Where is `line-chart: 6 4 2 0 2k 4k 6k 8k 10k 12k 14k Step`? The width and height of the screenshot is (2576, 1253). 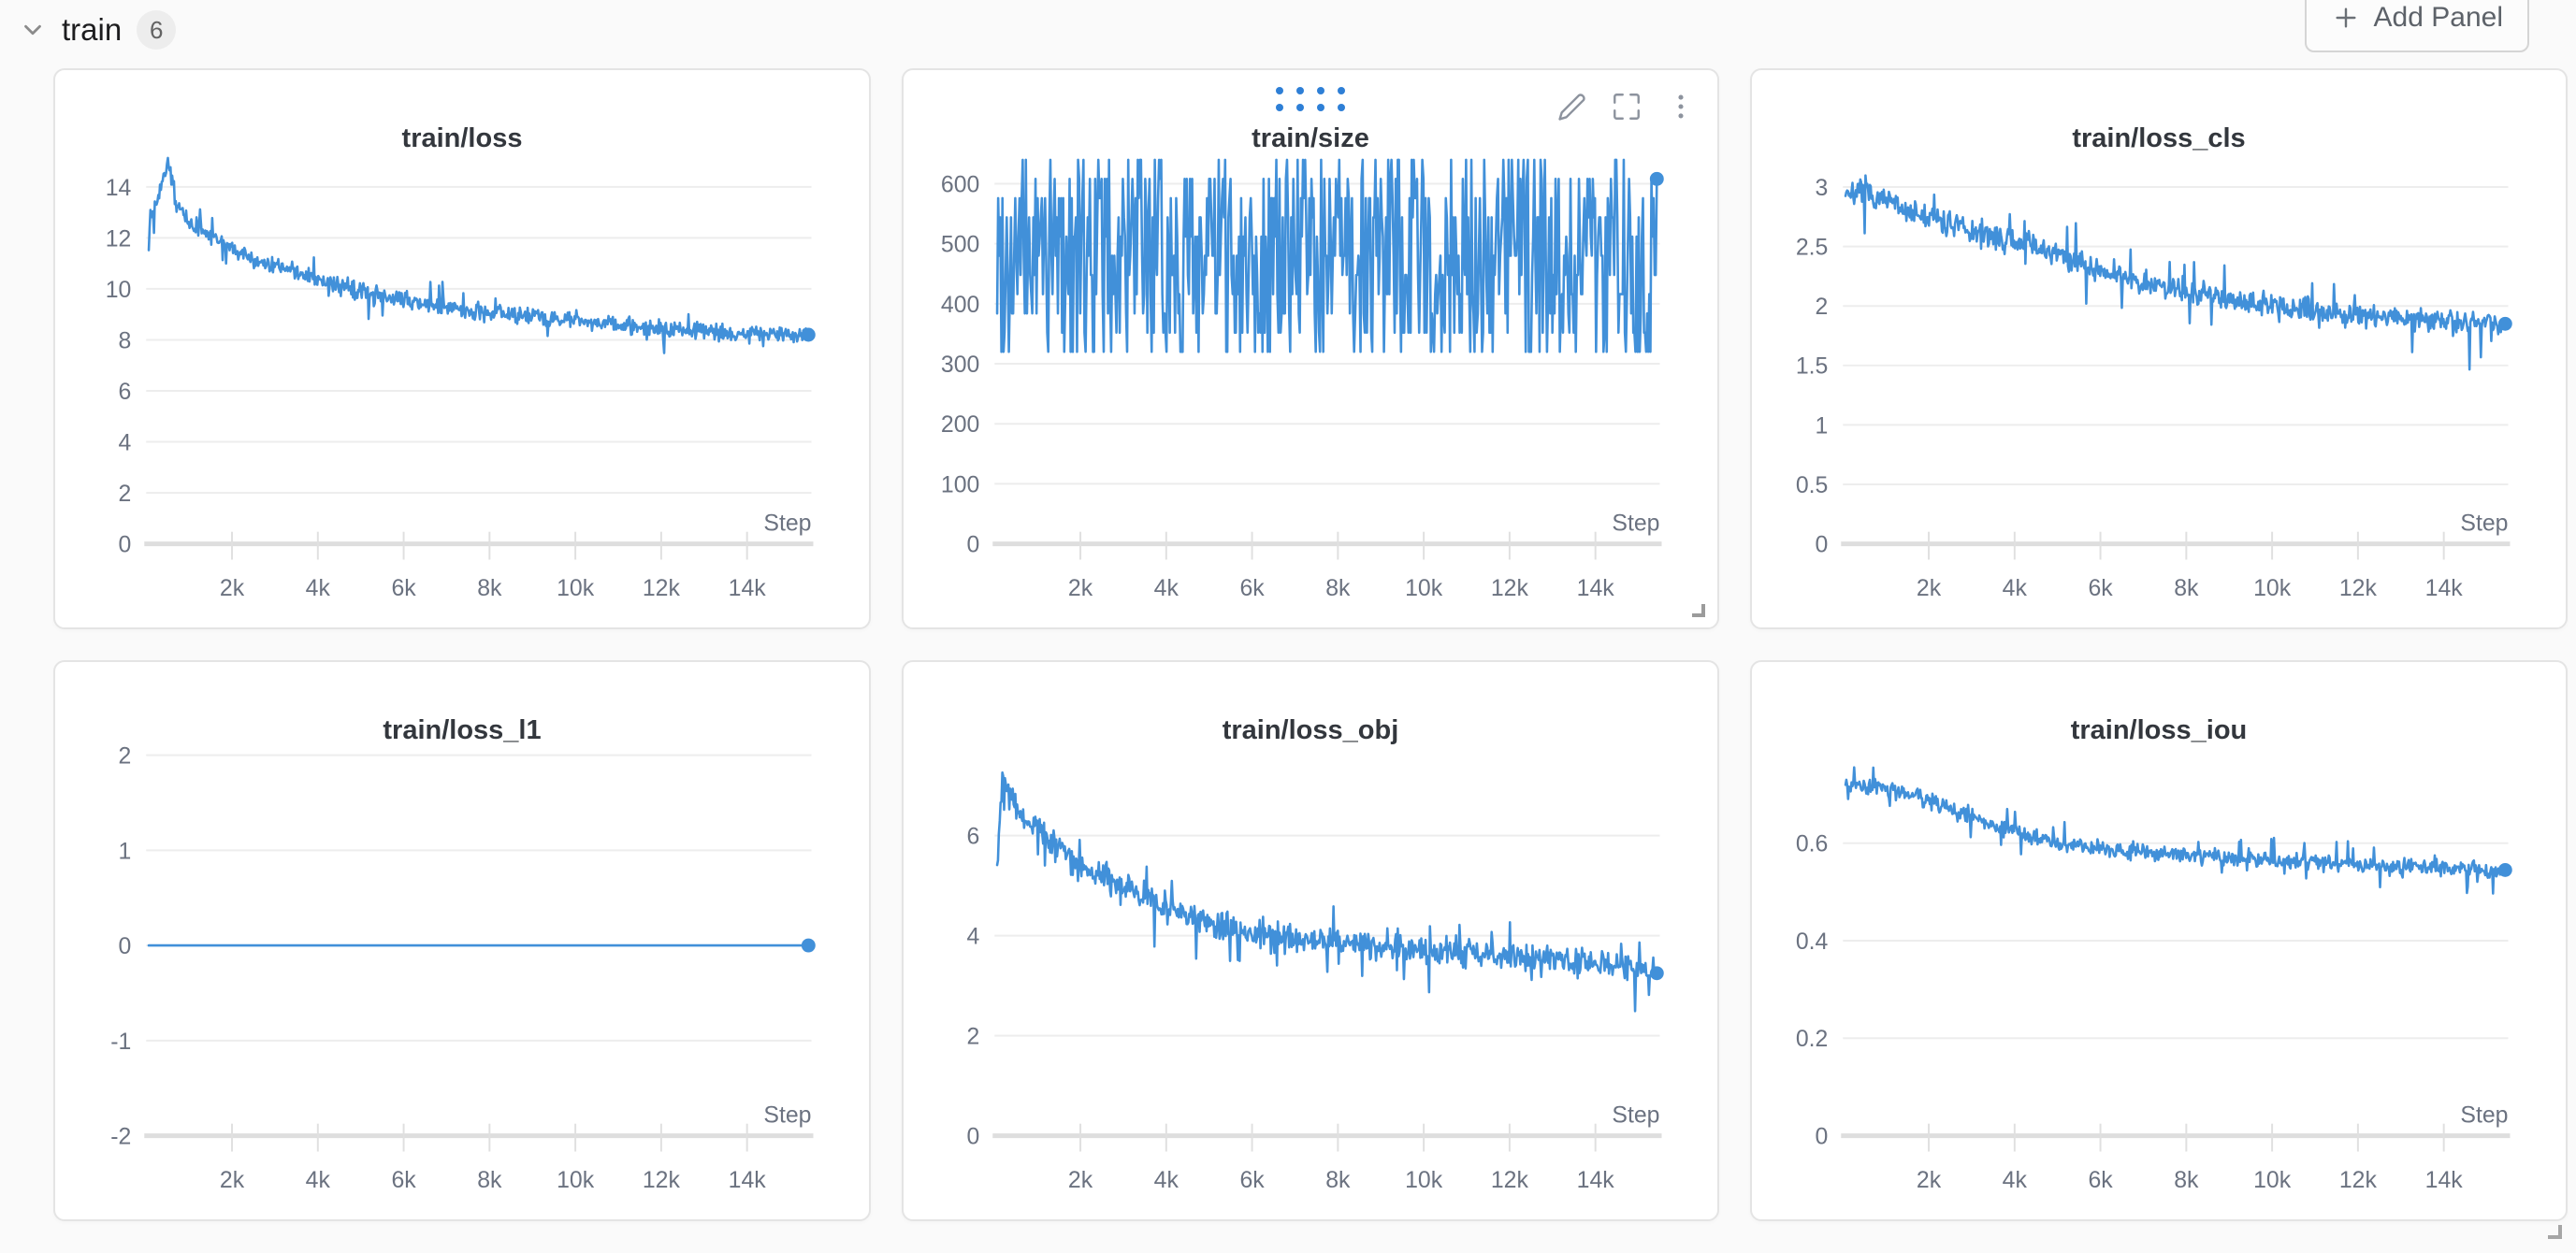
line-chart: 6 4 2 0 2k 4k 6k 8k 10k 12k 14k Step is located at coordinates (1310, 940).